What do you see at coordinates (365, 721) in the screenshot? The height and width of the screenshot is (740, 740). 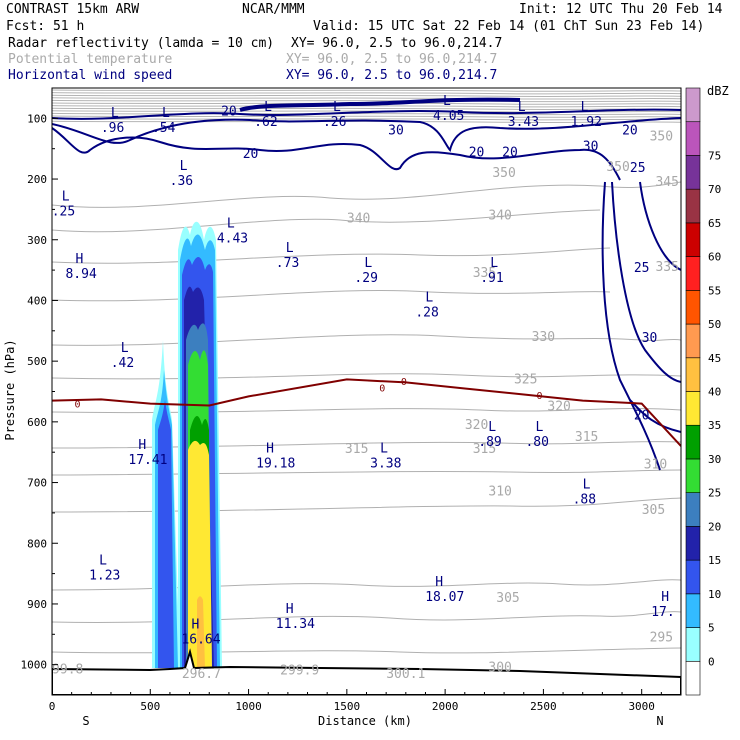 I see `x-axis-label: Distance (km)` at bounding box center [365, 721].